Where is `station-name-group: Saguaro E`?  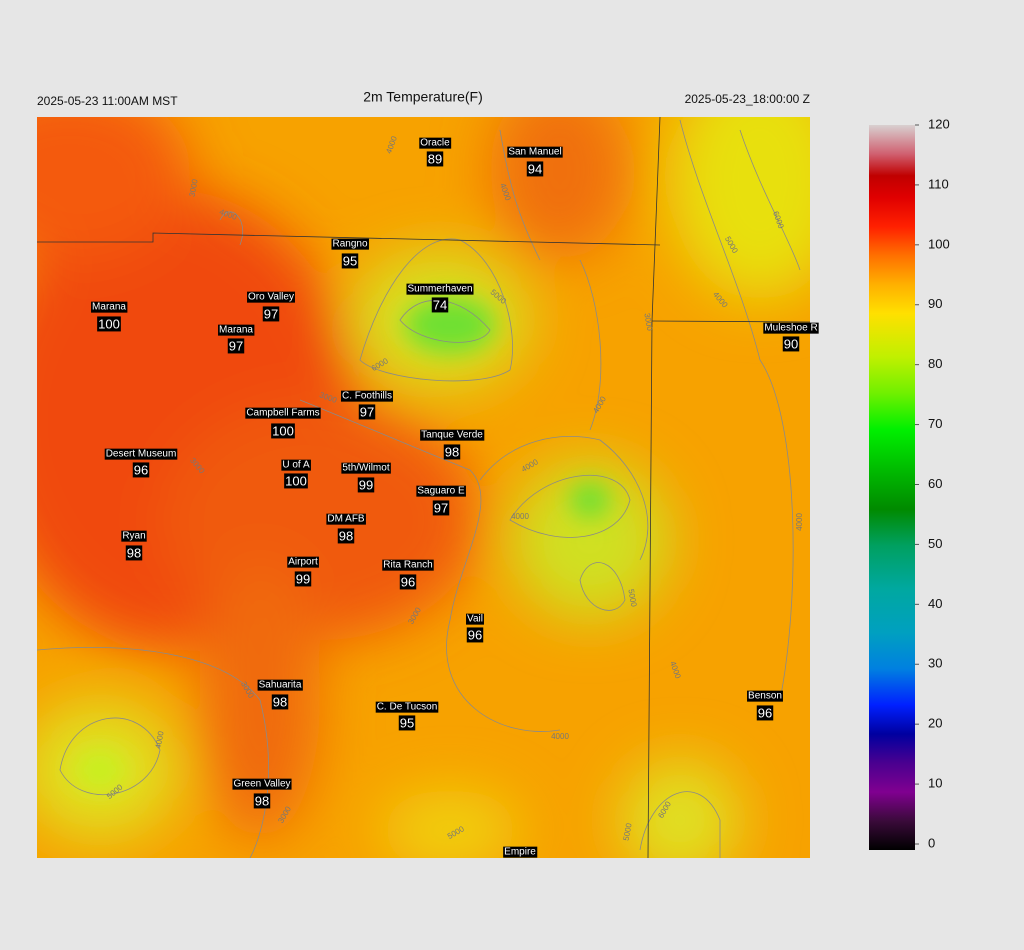
station-name-group: Saguaro E is located at coordinates (441, 491).